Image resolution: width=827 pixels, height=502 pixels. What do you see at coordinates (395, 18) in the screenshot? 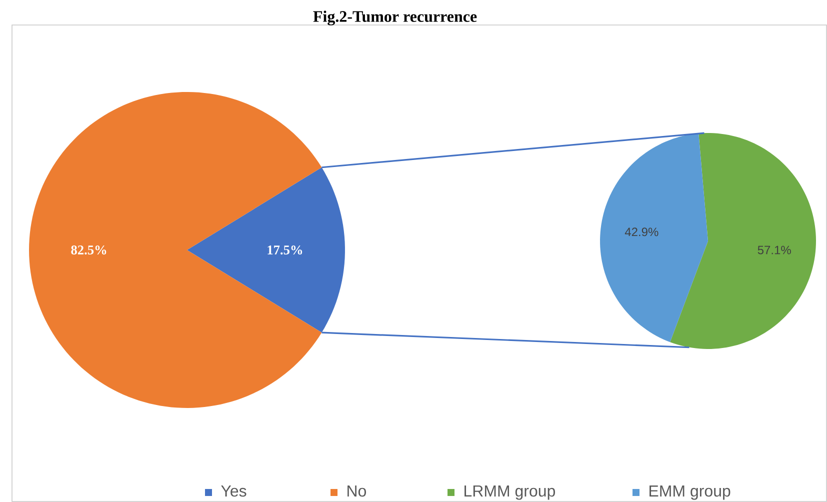
I see `chart-title: Fig.2-Tumor recurrence` at bounding box center [395, 18].